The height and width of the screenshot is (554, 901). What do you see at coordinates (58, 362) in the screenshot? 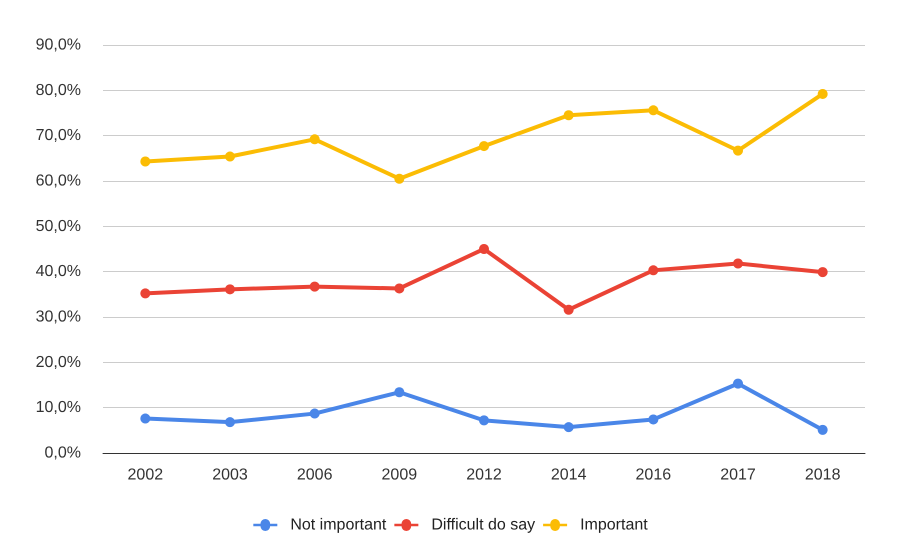
I see `y-tick-label: 20,0%` at bounding box center [58, 362].